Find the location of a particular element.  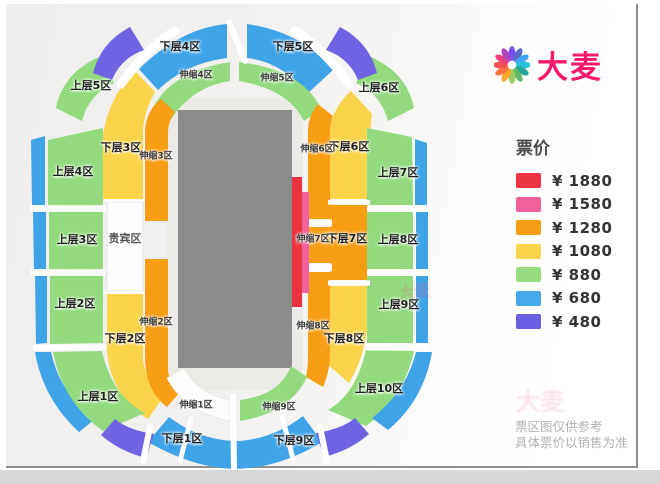

price-label-1080: ¥ 1080 is located at coordinates (582, 251).